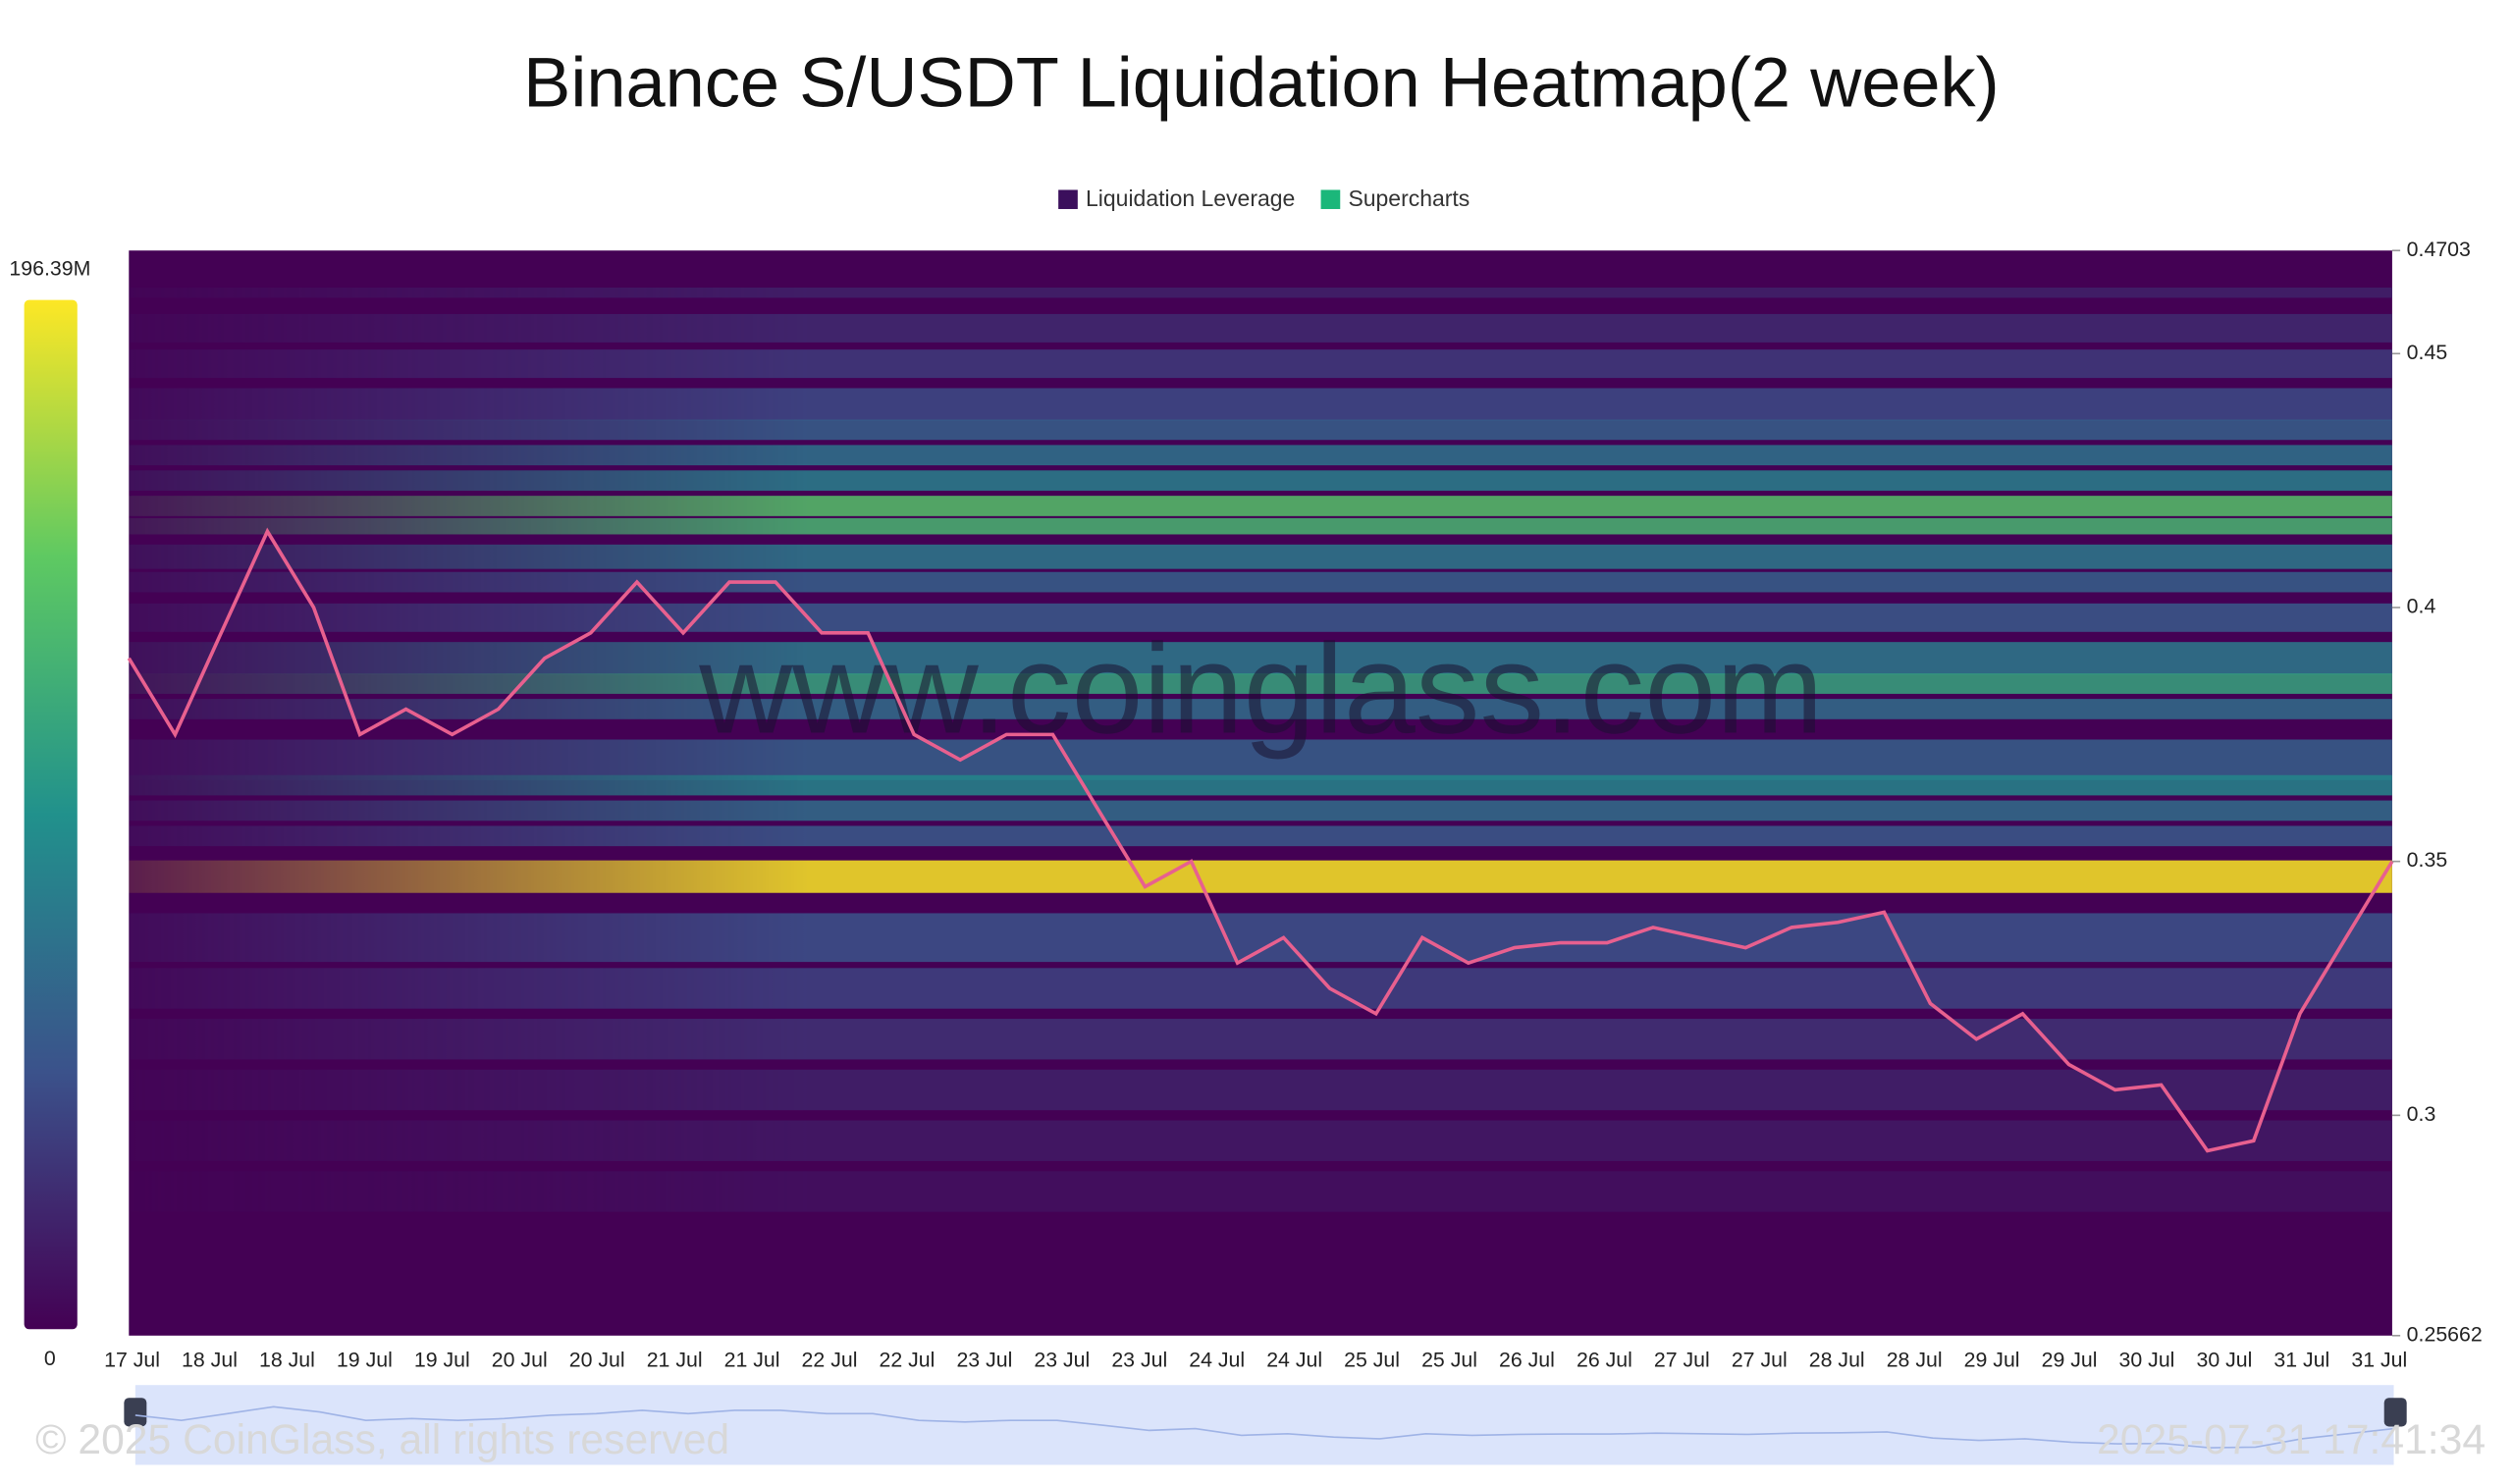 This screenshot has width=2513, height=1484. What do you see at coordinates (50, 269) in the screenshot?
I see `colorbar-label: 196.39M` at bounding box center [50, 269].